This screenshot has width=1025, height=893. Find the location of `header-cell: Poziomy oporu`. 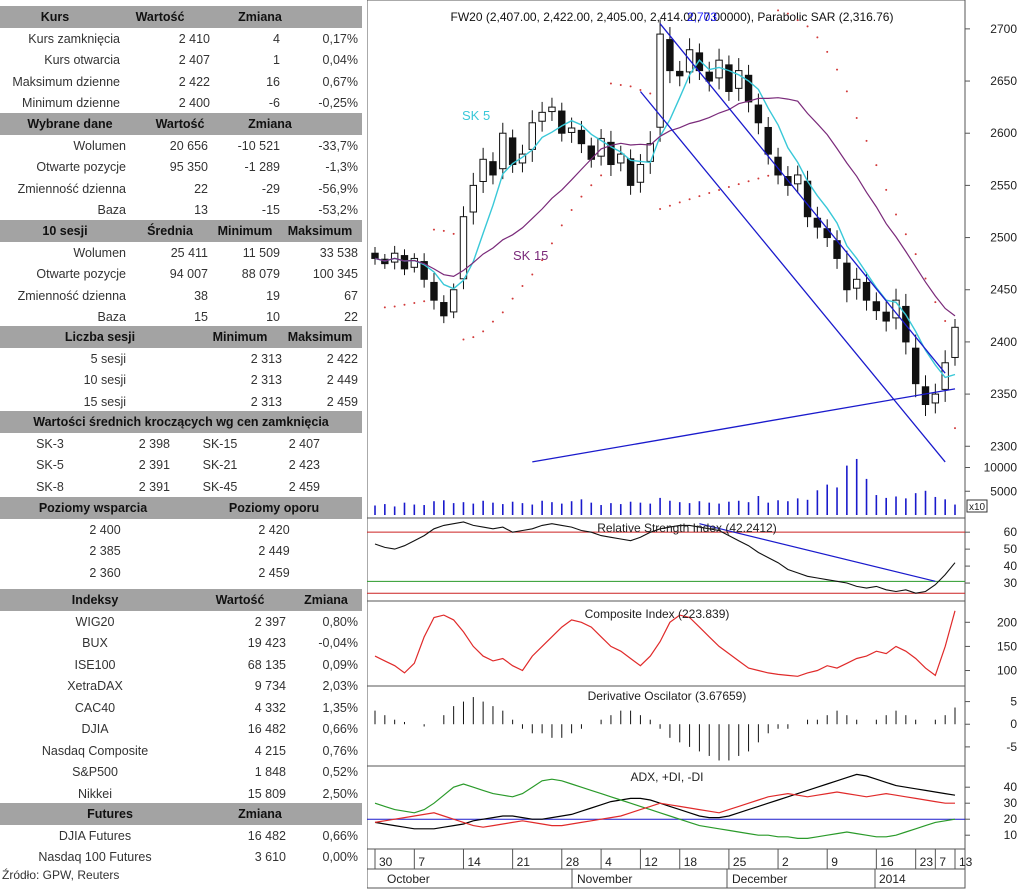

header-cell: Poziomy oporu is located at coordinates (274, 508).